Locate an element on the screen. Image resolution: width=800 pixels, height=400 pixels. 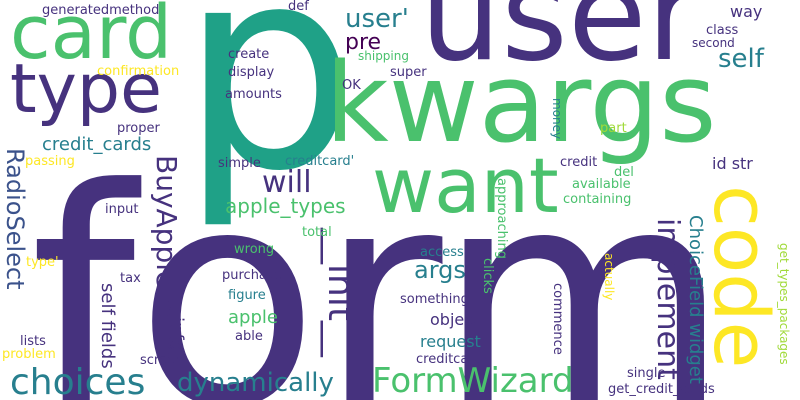
word-simple: simple is located at coordinates (239, 163).